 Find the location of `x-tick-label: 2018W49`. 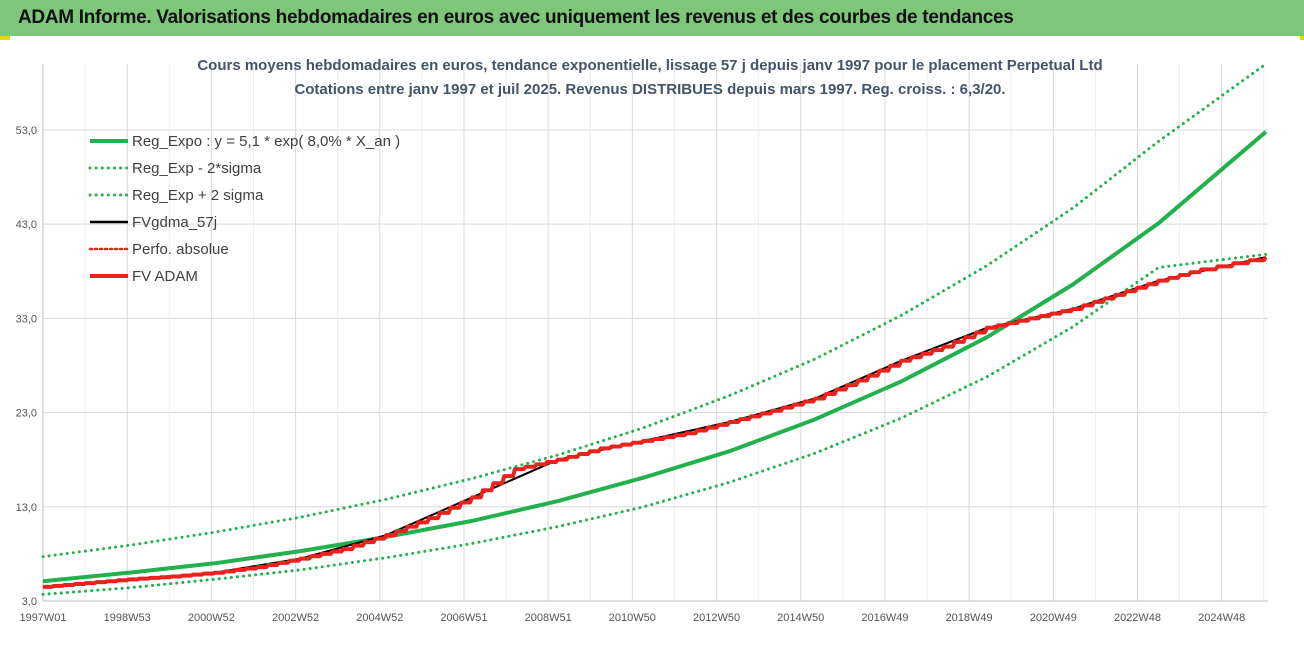

x-tick-label: 2018W49 is located at coordinates (969, 618).